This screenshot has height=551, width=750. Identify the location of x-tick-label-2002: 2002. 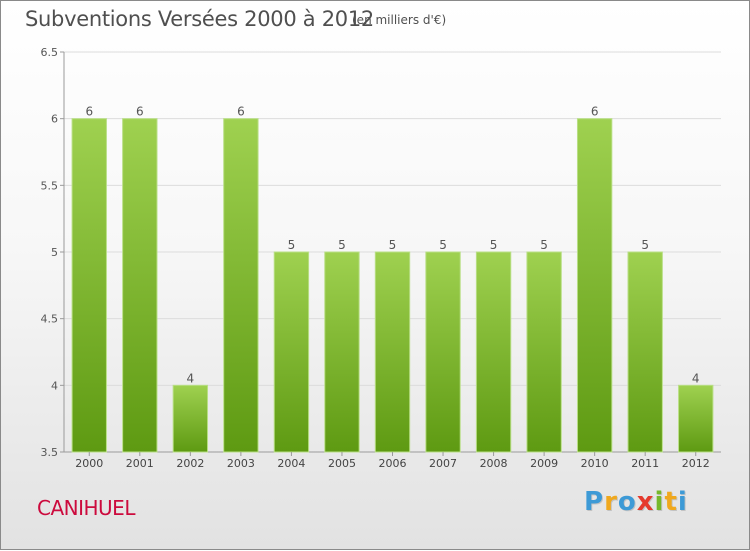
(190, 463).